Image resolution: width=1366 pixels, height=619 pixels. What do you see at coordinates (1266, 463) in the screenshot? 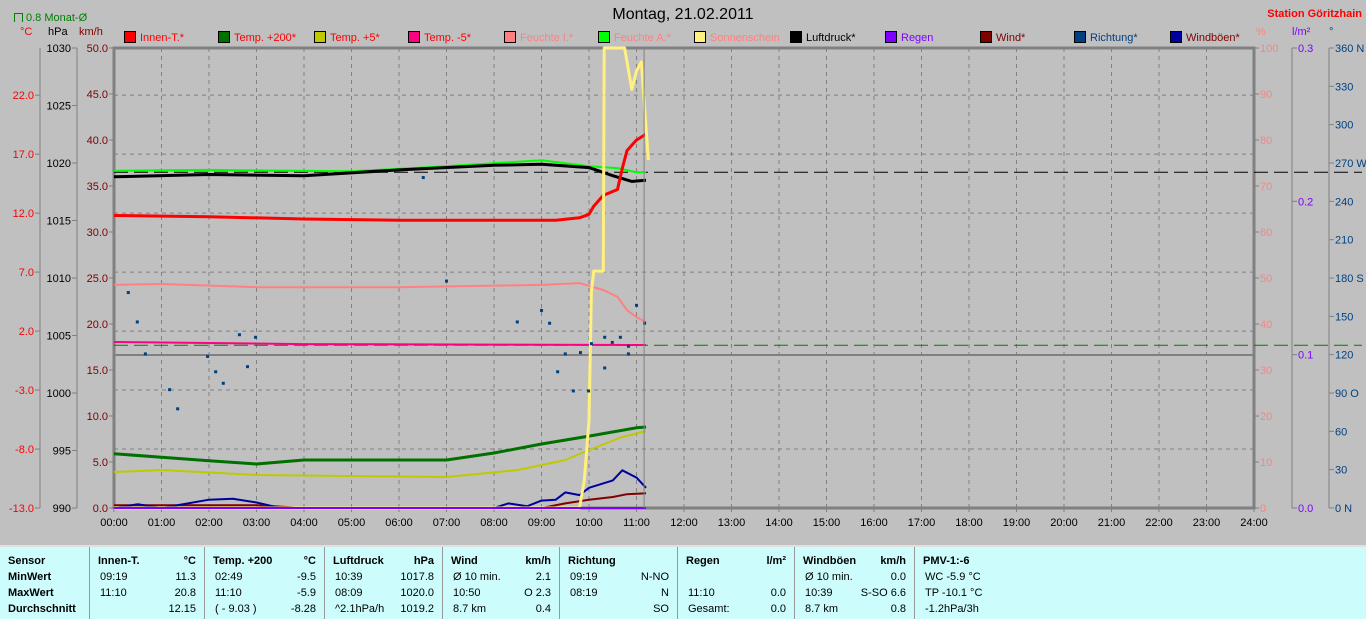
I see `humidity-tick-label: 10` at bounding box center [1266, 463].